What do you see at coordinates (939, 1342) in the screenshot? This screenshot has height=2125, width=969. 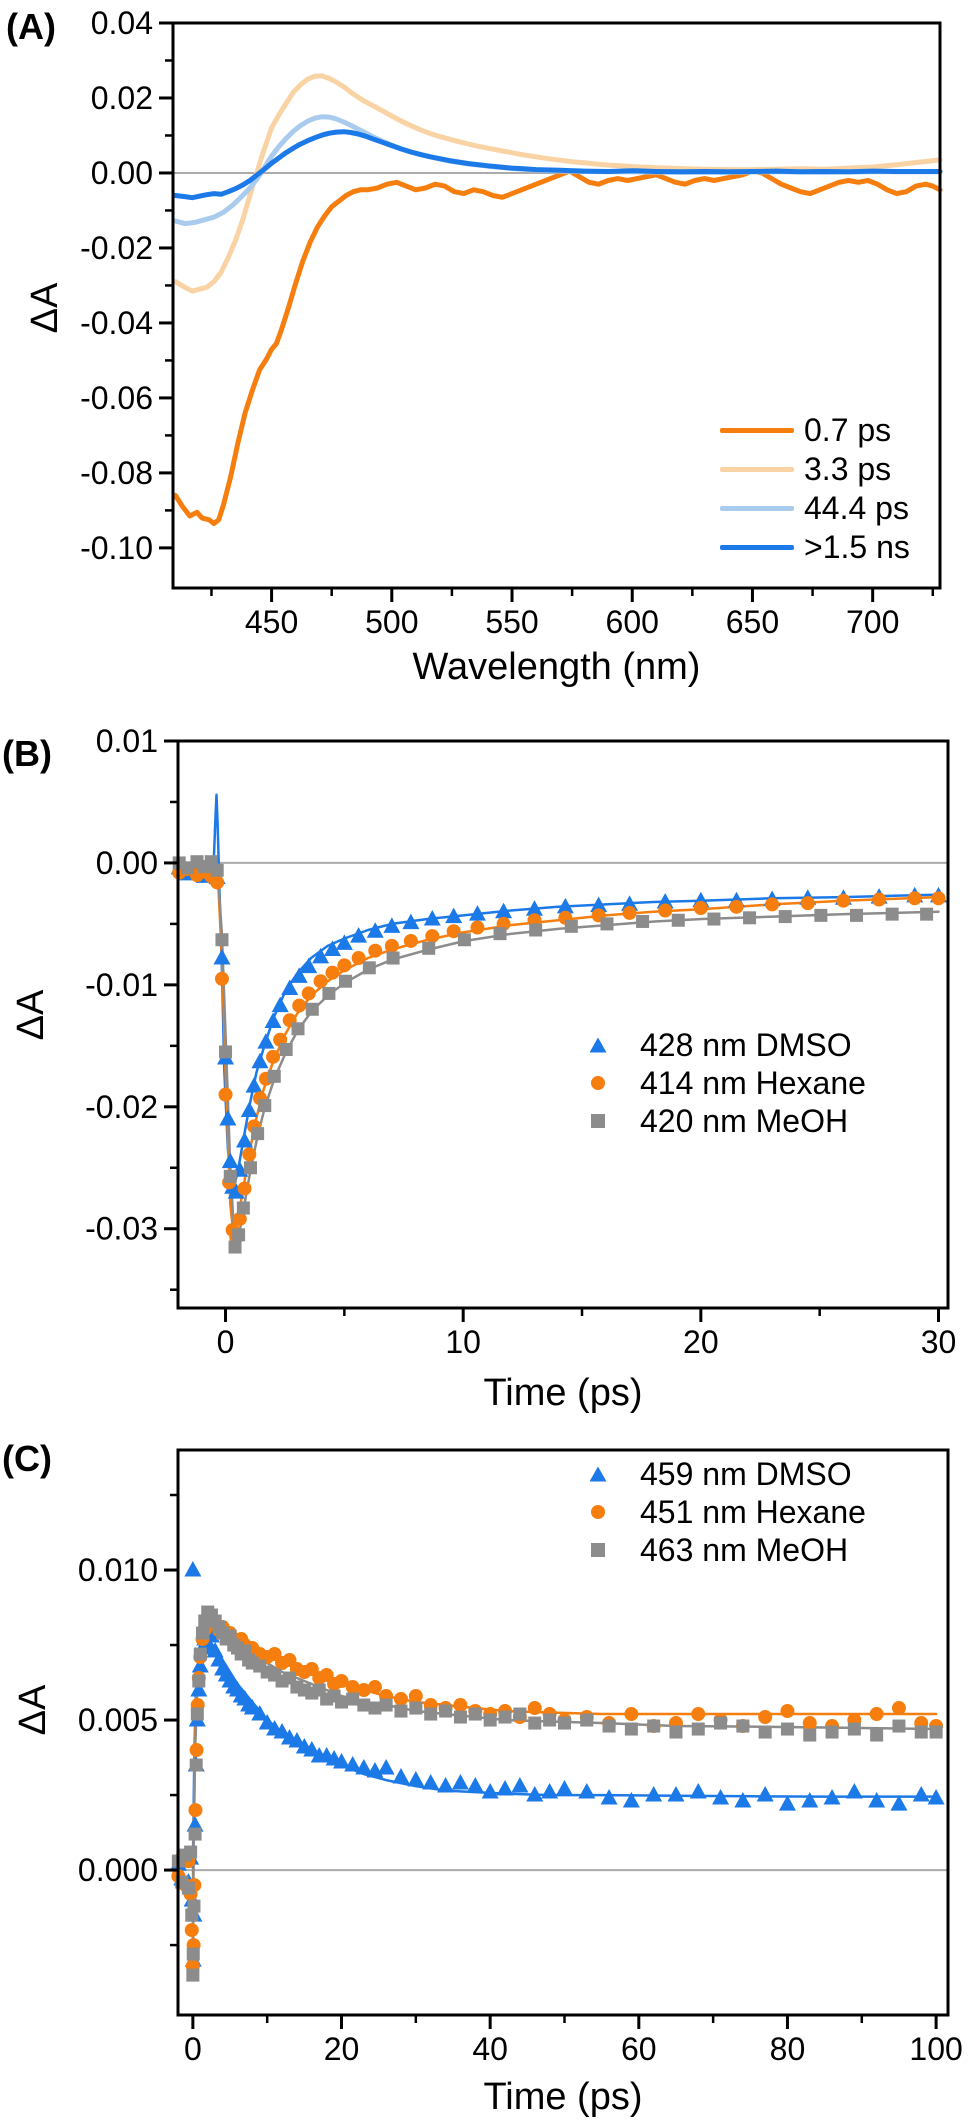 I see `x-tick-label: 30` at bounding box center [939, 1342].